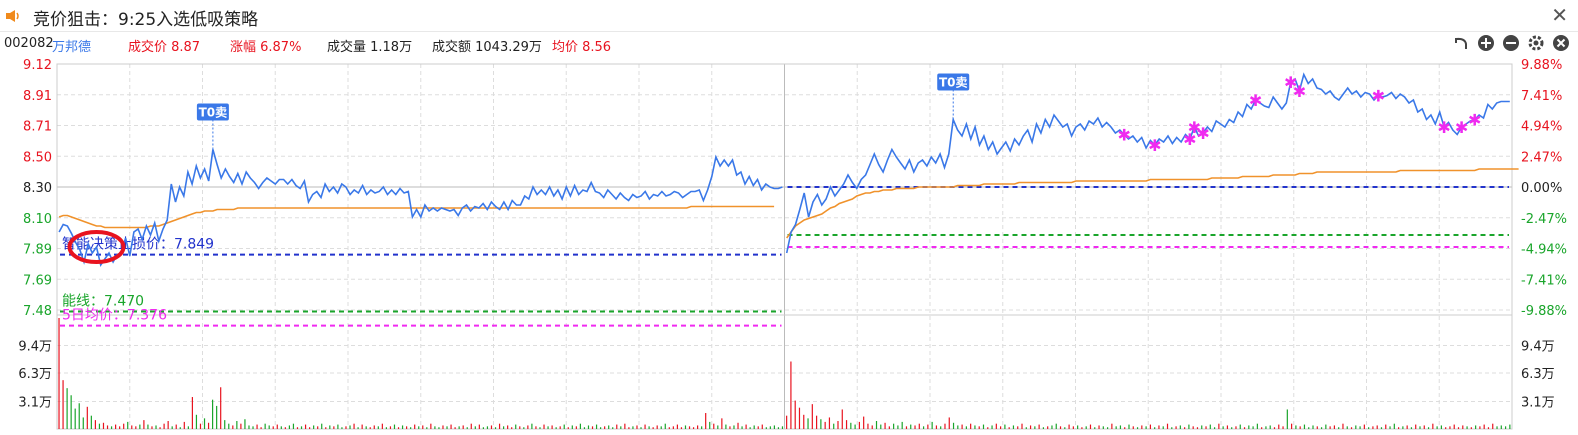 This screenshot has height=435, width=1578. What do you see at coordinates (1544, 219) in the screenshot?
I see `pct-tick-label: -2.47%` at bounding box center [1544, 219].